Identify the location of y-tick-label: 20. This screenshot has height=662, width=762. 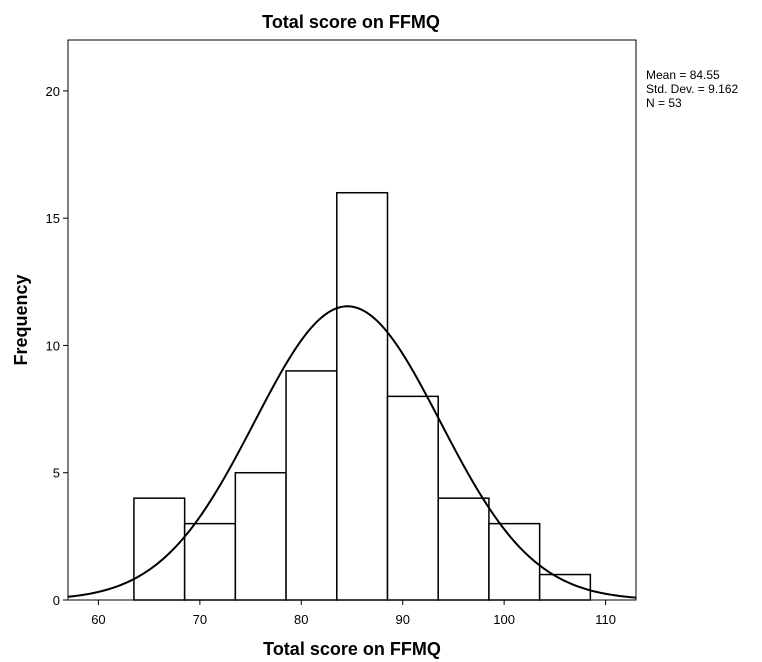
(53, 91).